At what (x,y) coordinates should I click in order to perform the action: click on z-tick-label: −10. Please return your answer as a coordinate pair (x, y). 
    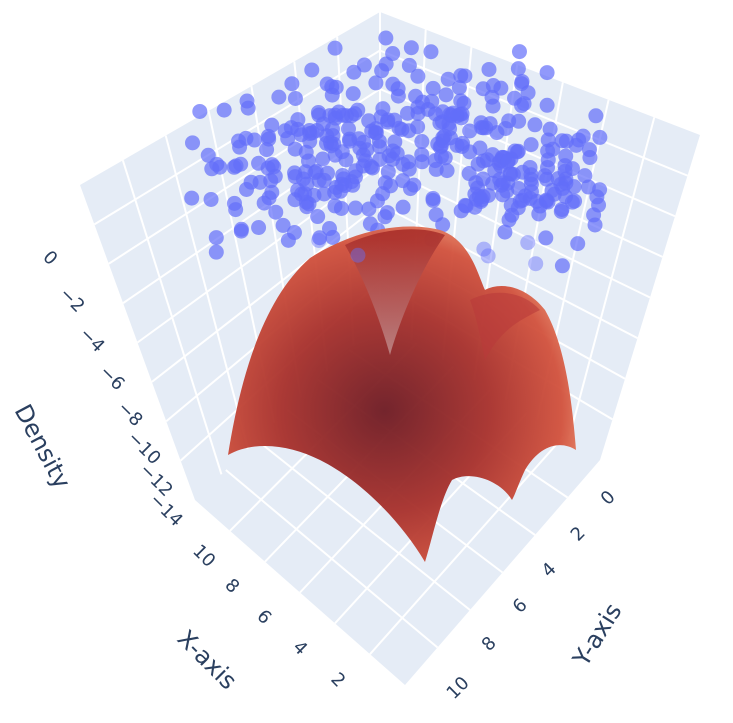
    Looking at the image, I should click on (144, 448).